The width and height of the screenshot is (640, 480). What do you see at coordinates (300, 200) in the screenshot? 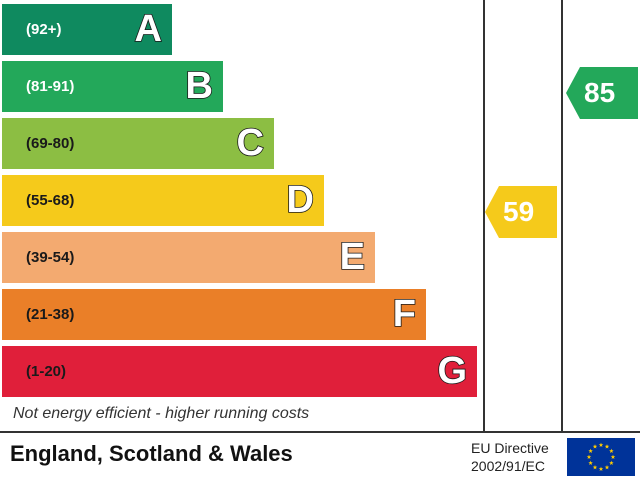
I see `band-letter: D` at bounding box center [300, 200].